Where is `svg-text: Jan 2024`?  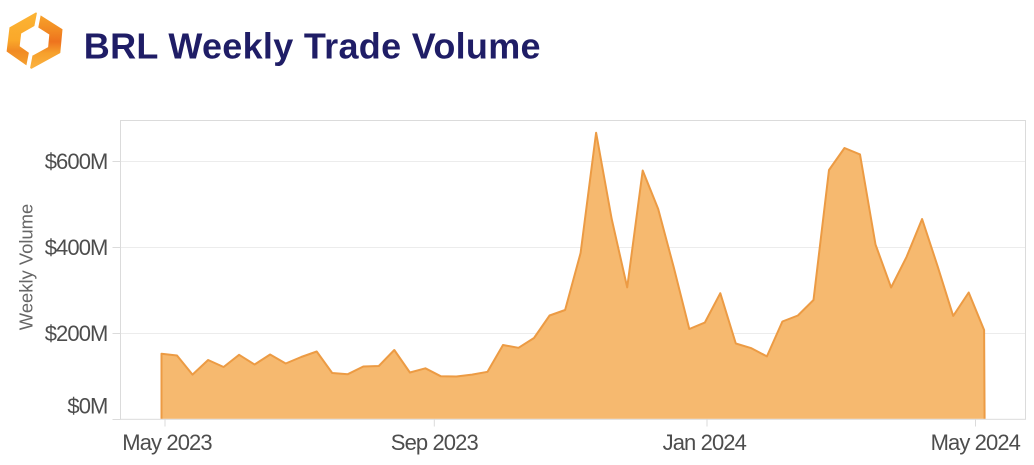
svg-text: Jan 2024 is located at coordinates (705, 442).